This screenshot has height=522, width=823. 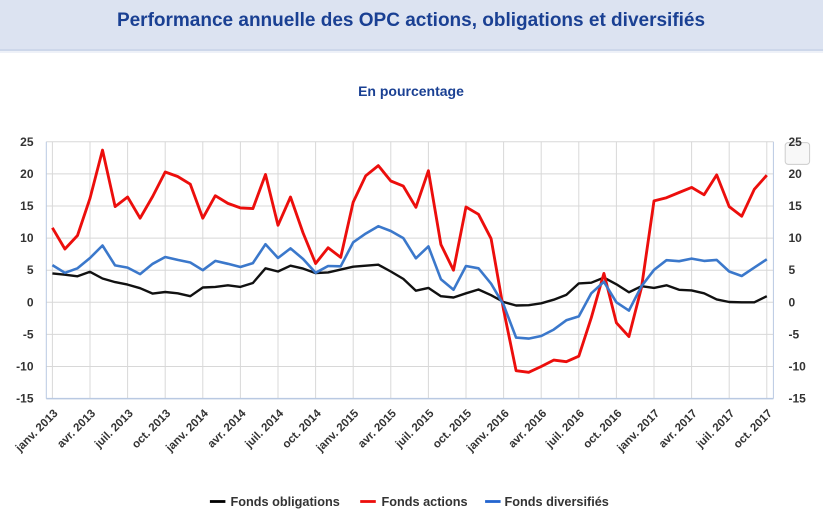 What do you see at coordinates (678, 429) in the screenshot?
I see `svg-text: avr. 2017` at bounding box center [678, 429].